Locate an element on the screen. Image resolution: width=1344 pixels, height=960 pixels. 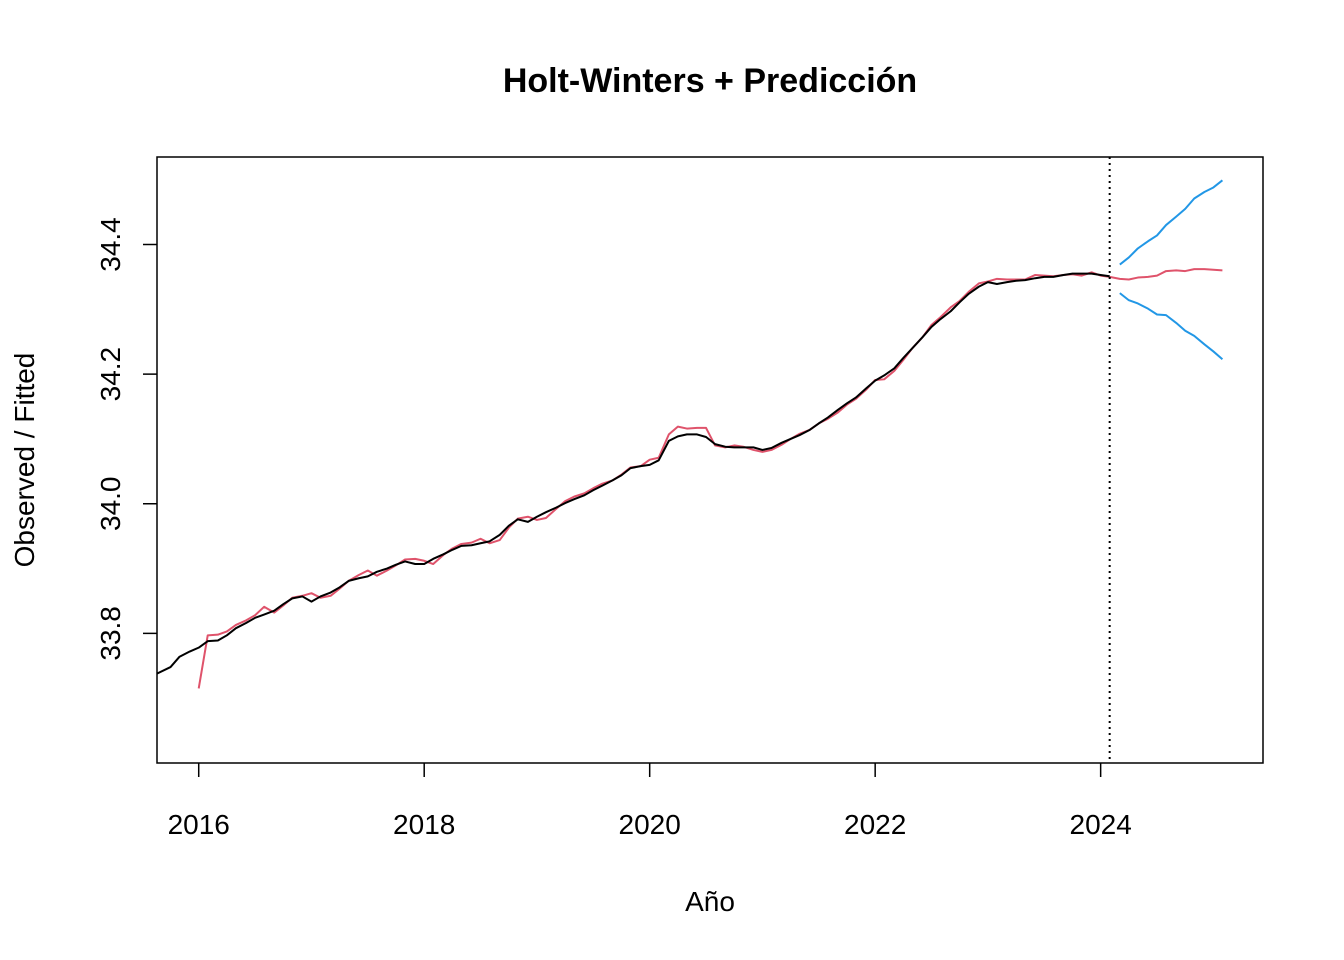
x-tick-label: 2018 is located at coordinates (424, 824).